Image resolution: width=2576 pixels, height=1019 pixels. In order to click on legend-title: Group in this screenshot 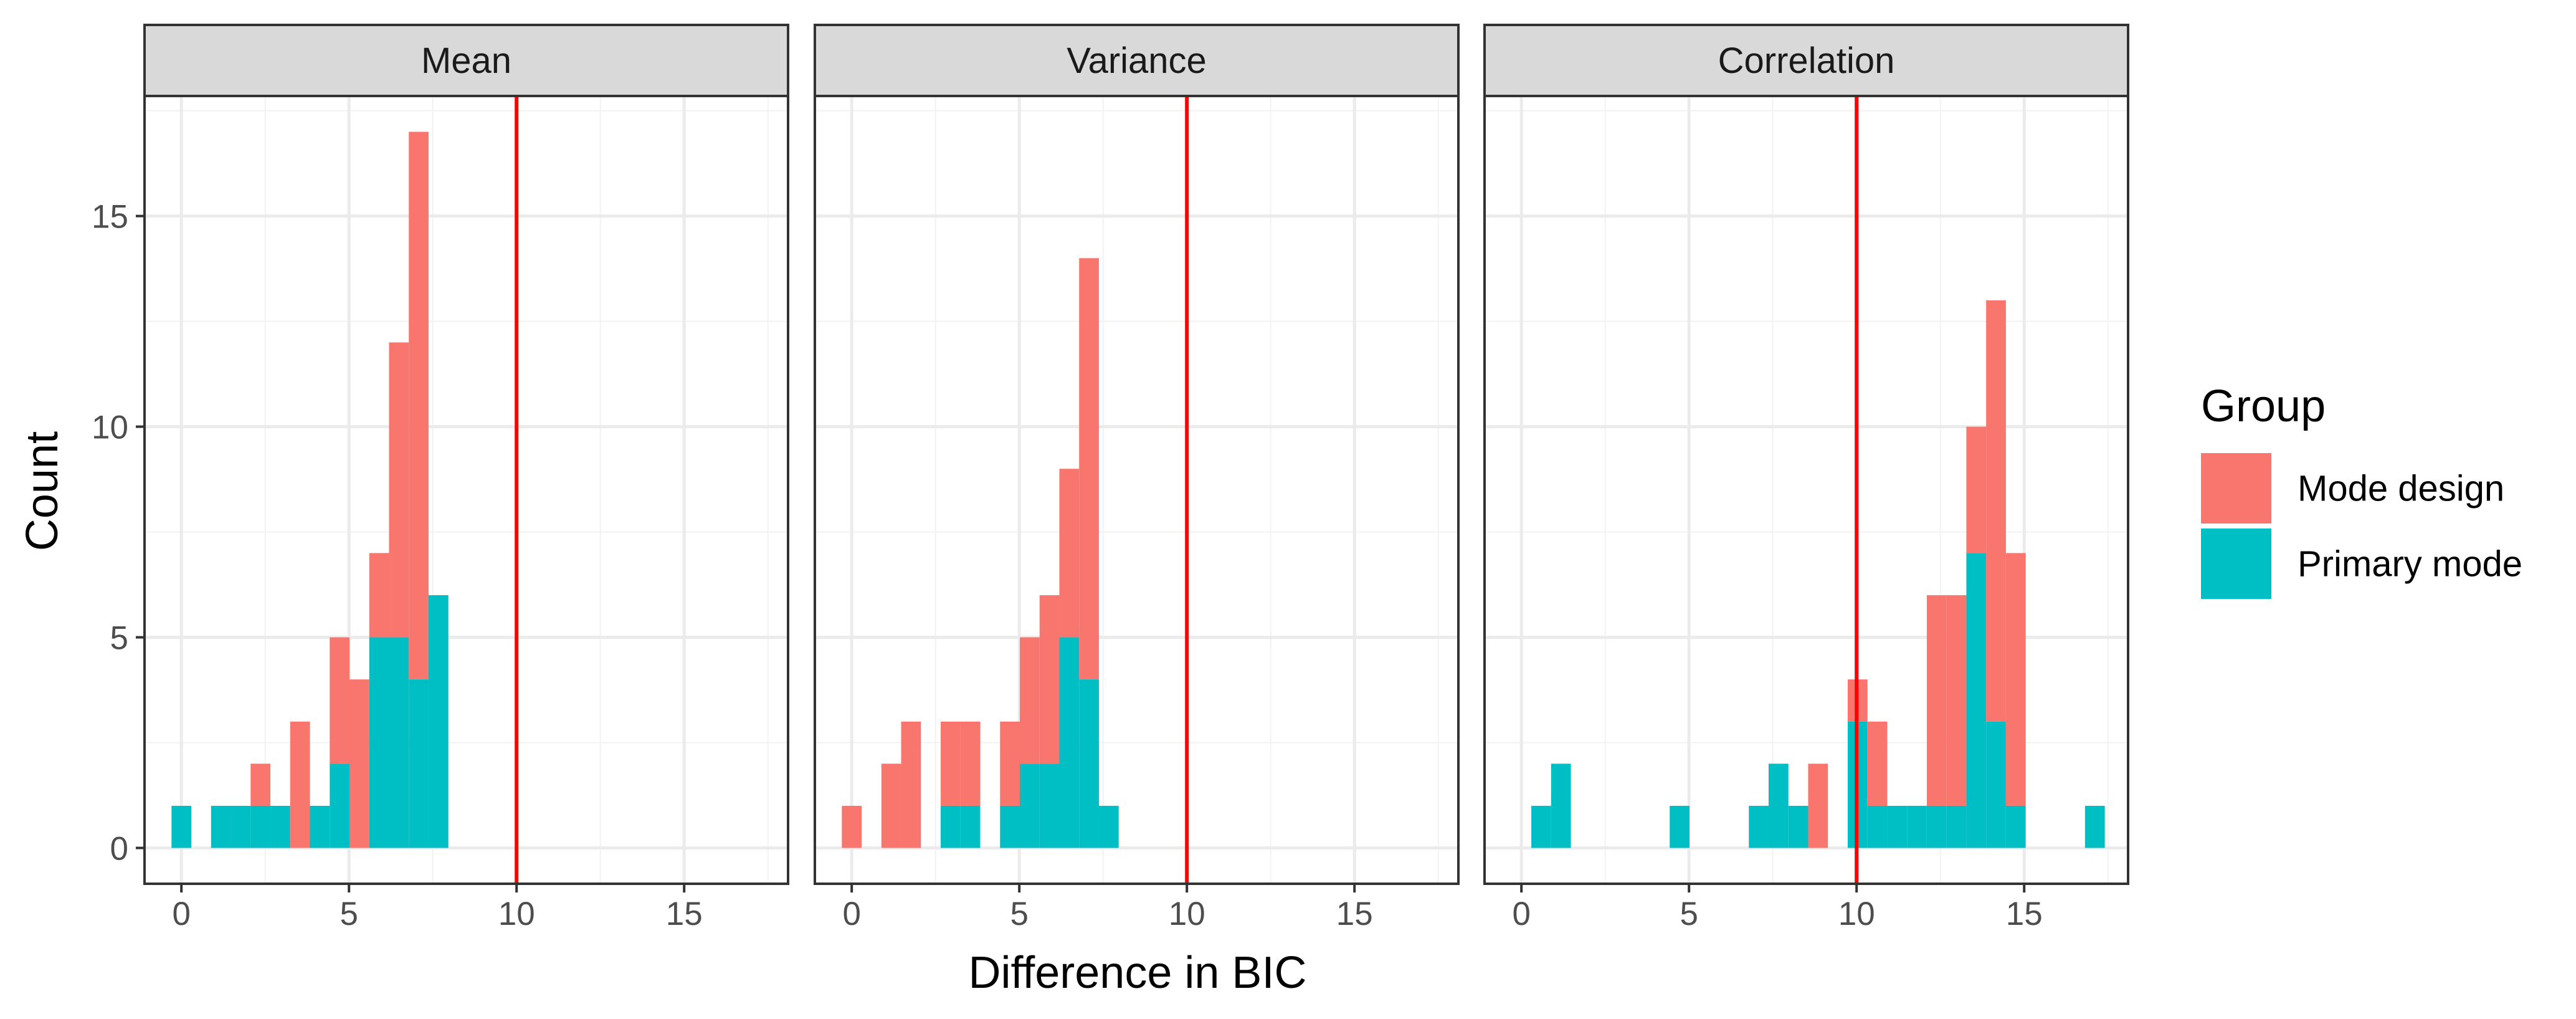, I will do `click(2263, 406)`.